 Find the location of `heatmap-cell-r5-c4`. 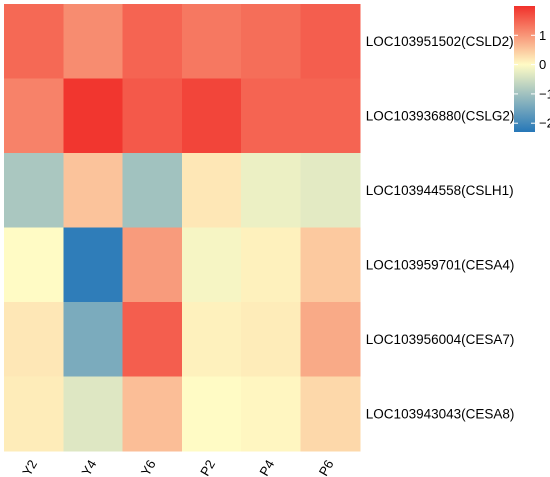

heatmap-cell-r5-c4 is located at coordinates (271, 414).